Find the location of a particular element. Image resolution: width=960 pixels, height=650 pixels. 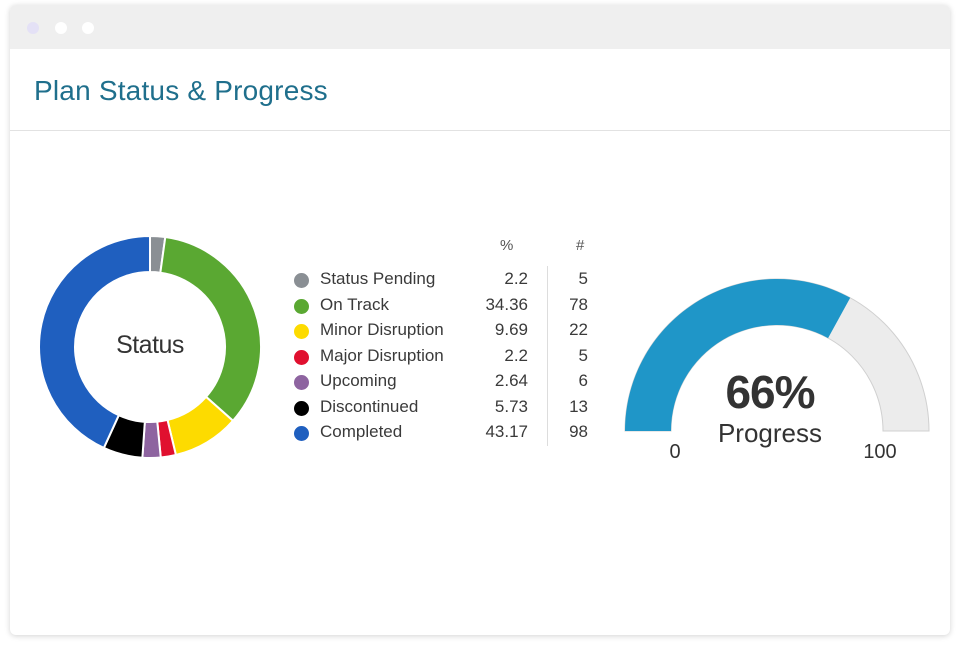

legend-percent: 5.73 is located at coordinates (511, 406).